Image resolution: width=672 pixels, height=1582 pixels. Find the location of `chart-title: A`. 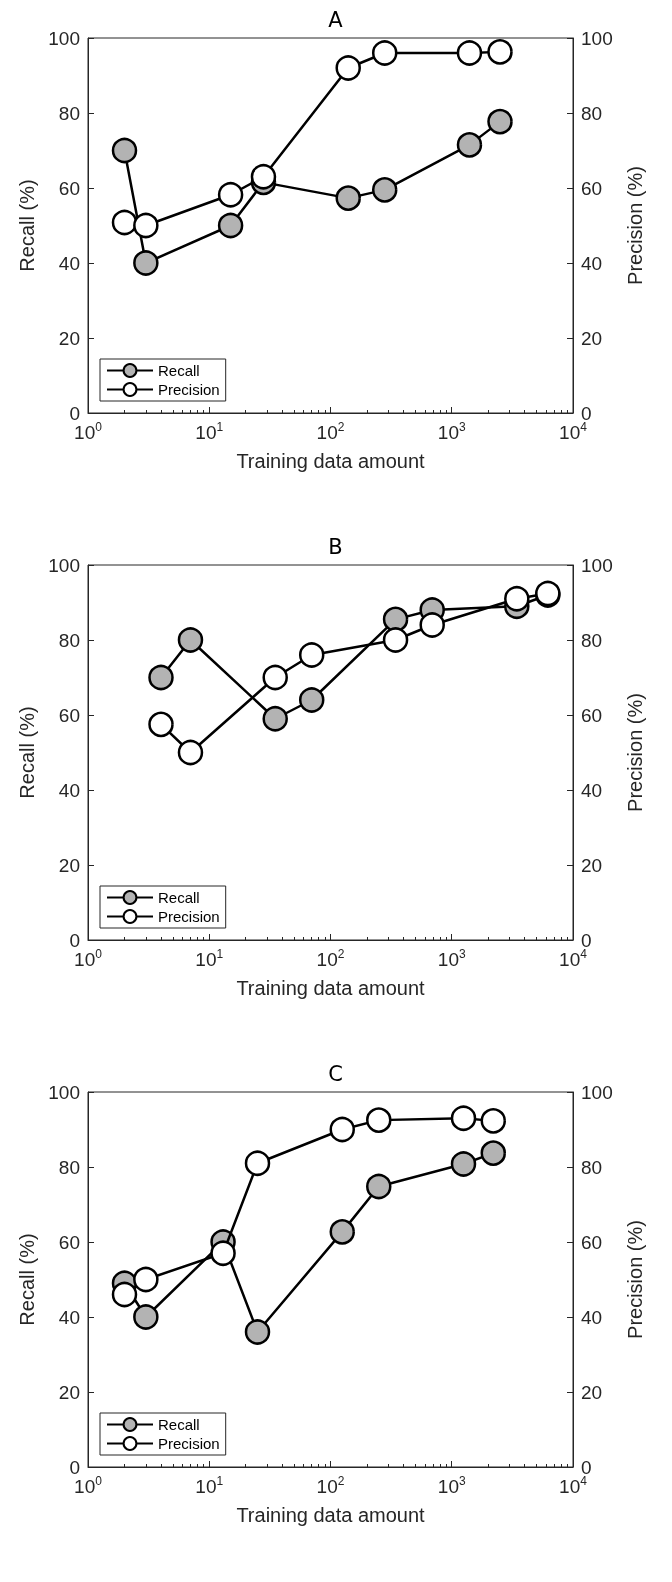

chart-title: A is located at coordinates (336, 19).